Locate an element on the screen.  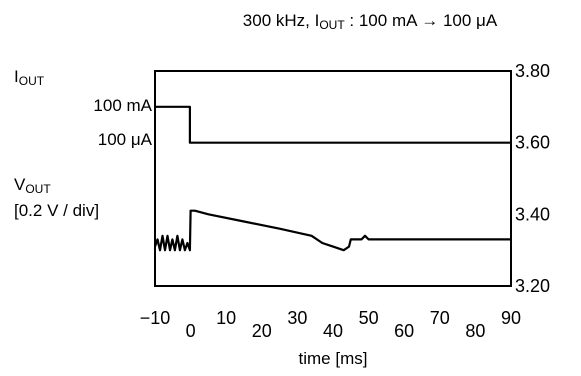
vout-label: VOUT is located at coordinates (32, 185).